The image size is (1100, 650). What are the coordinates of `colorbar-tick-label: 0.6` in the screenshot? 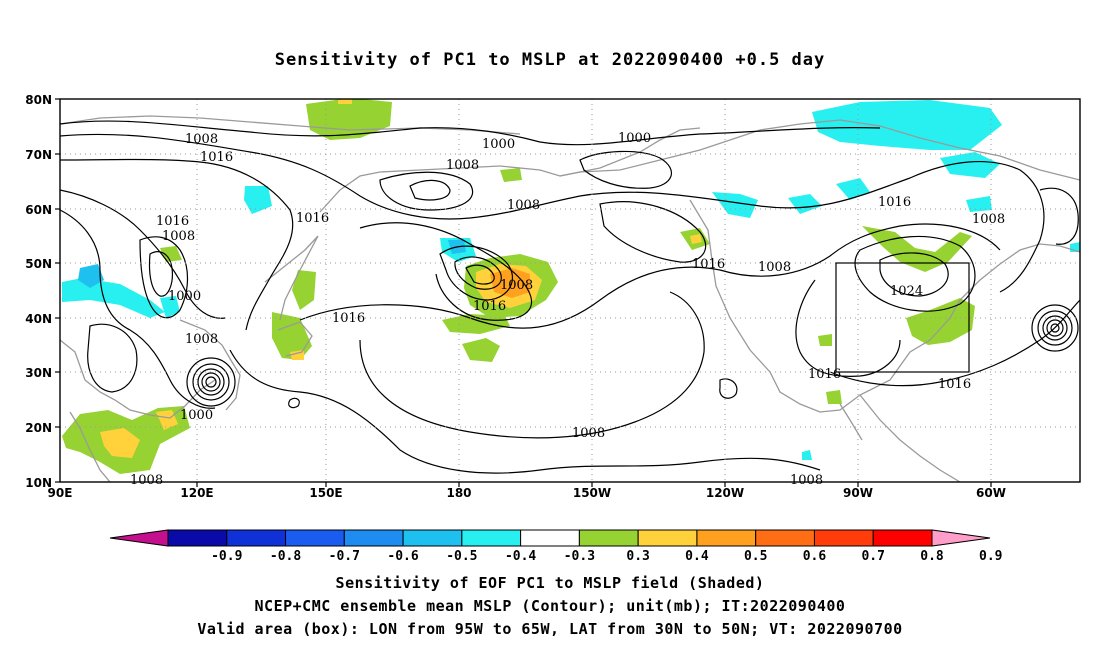 It's located at (815, 556).